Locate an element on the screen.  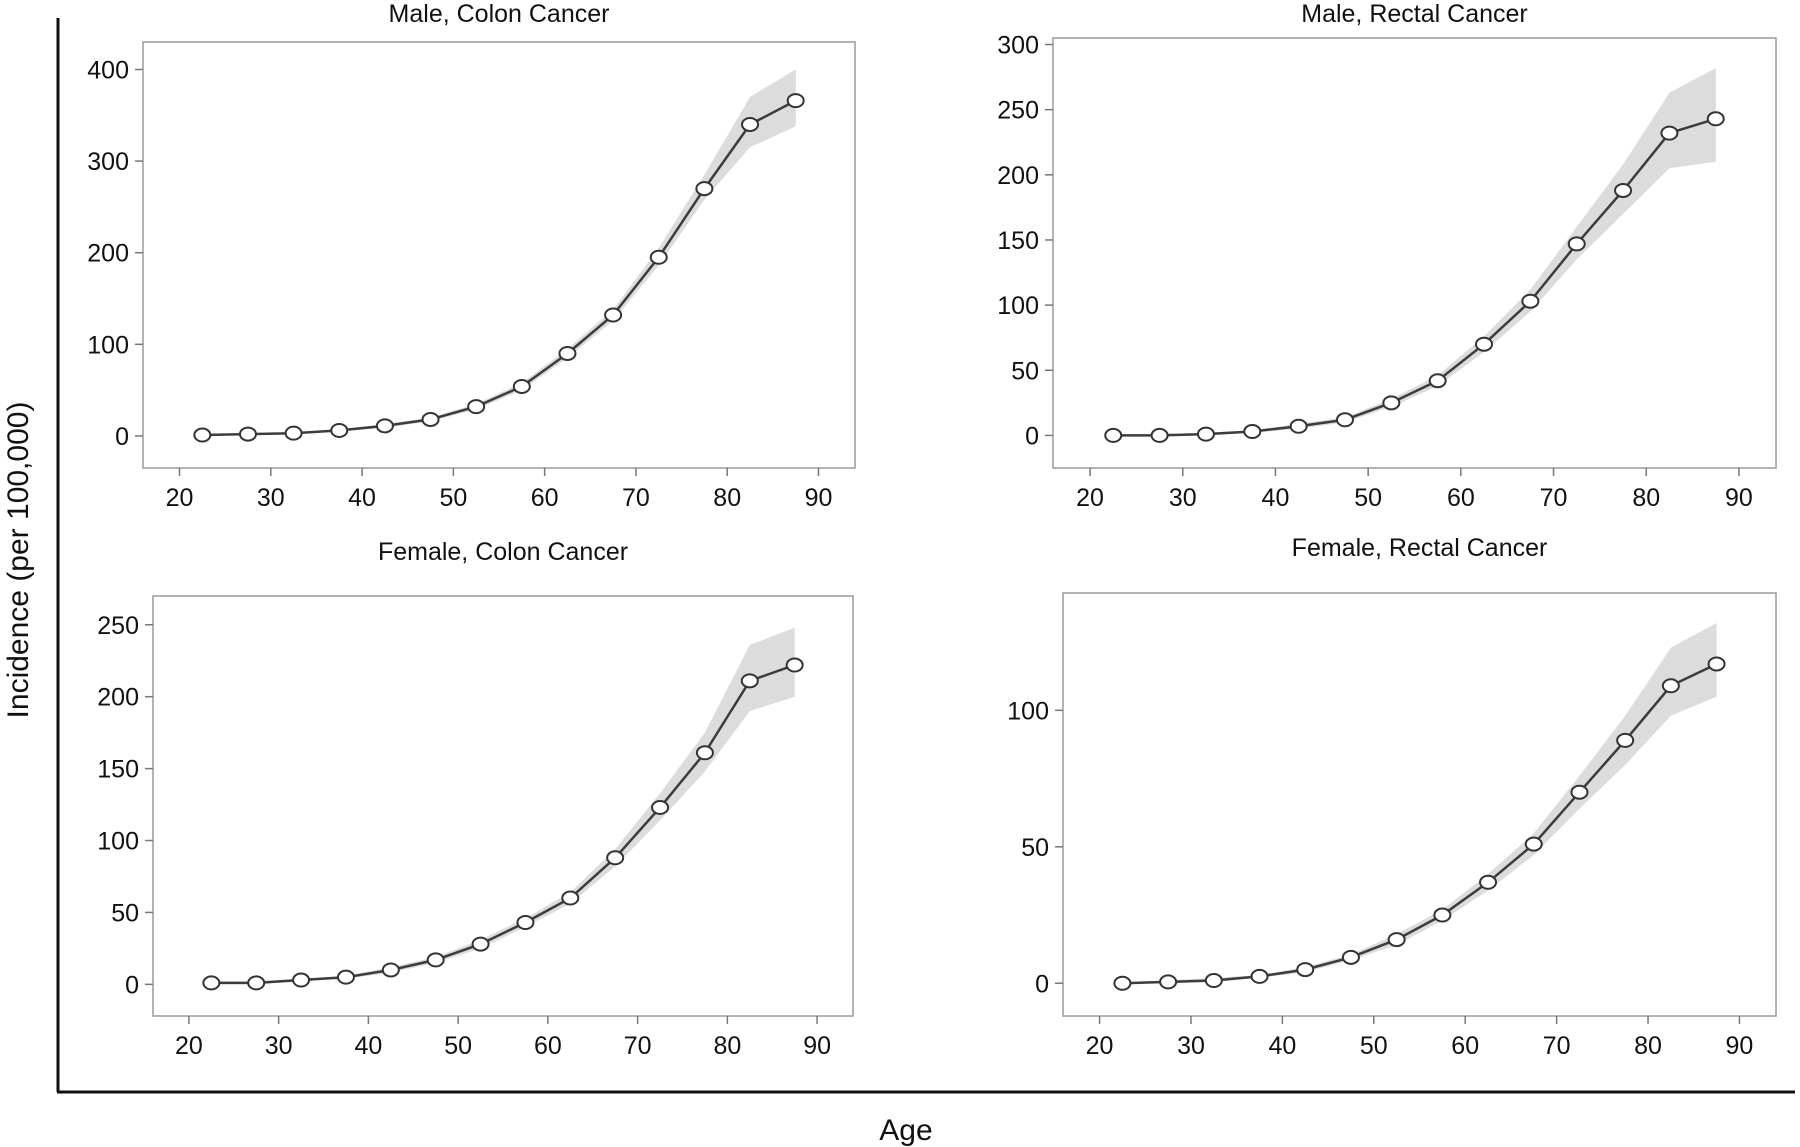
y-tick-label: 150 is located at coordinates (1018, 241).